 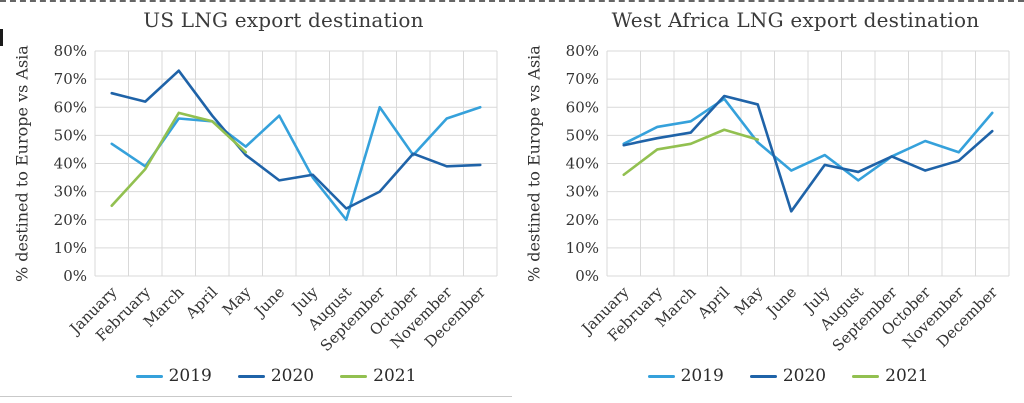 What do you see at coordinates (512, 1) in the screenshot?
I see `selection-border-top` at bounding box center [512, 1].